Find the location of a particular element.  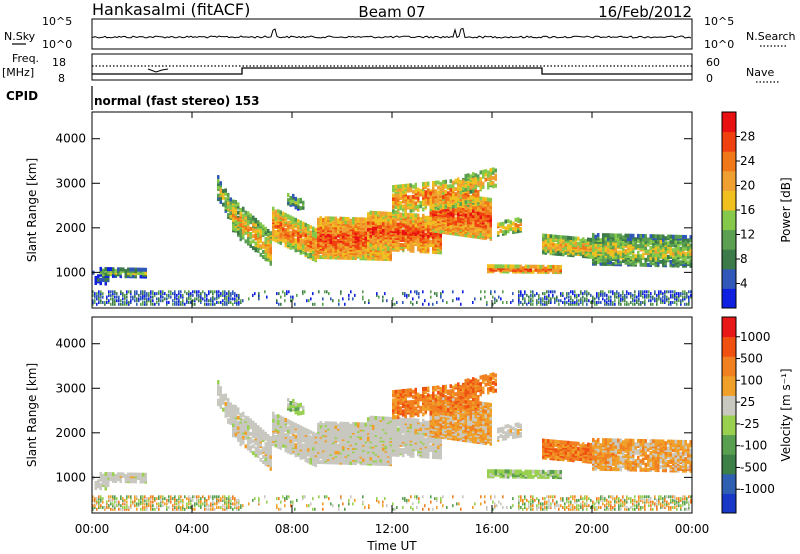

nsky-tick-low: 10^0 is located at coordinates (57, 44).